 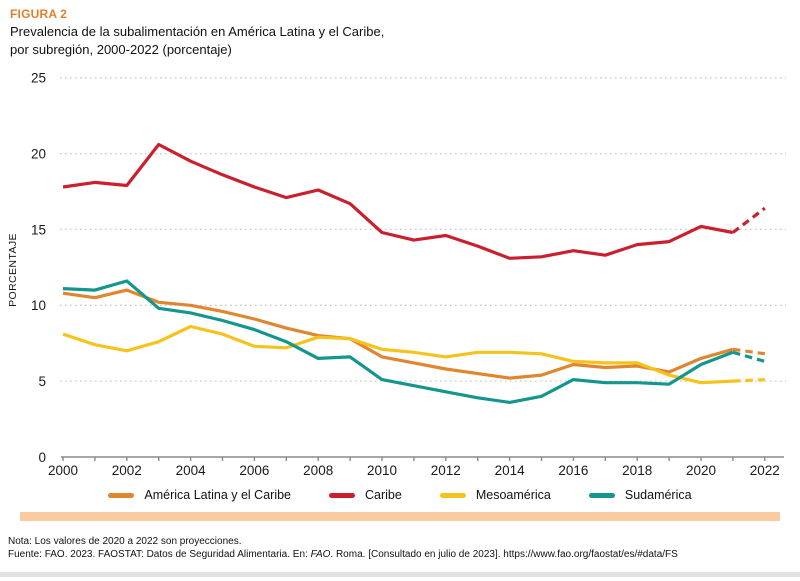 I want to click on source-italic: FAO, so click(x=320, y=554).